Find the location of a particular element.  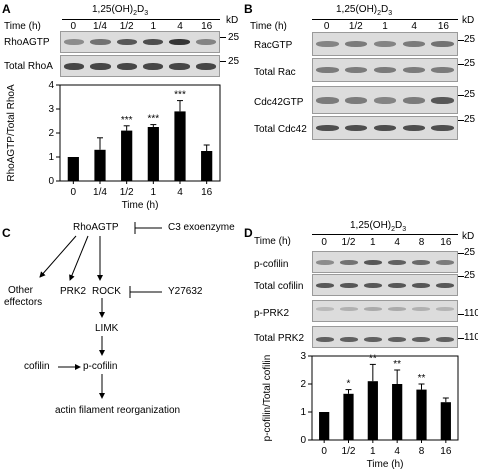

node-prk2: PRK2 is located at coordinates (73, 291).